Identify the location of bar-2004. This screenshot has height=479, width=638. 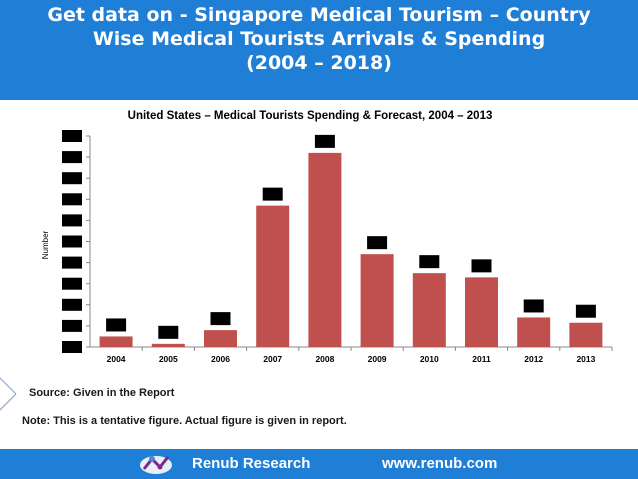
(116, 341).